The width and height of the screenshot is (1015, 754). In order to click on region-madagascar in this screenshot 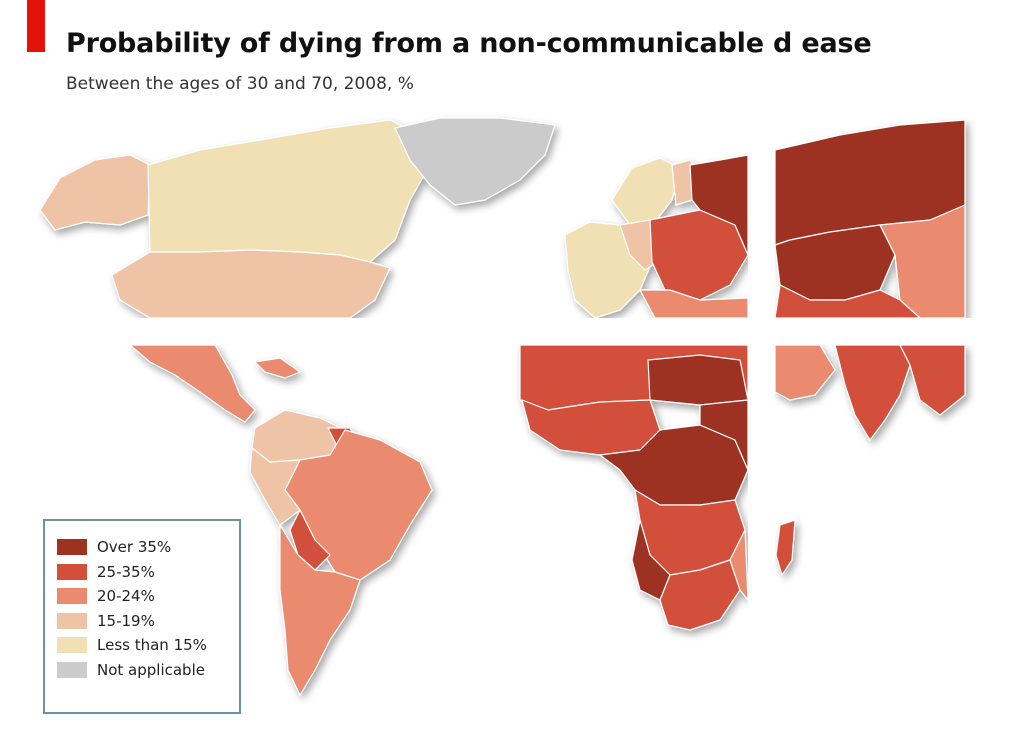, I will do `click(785, 547)`.